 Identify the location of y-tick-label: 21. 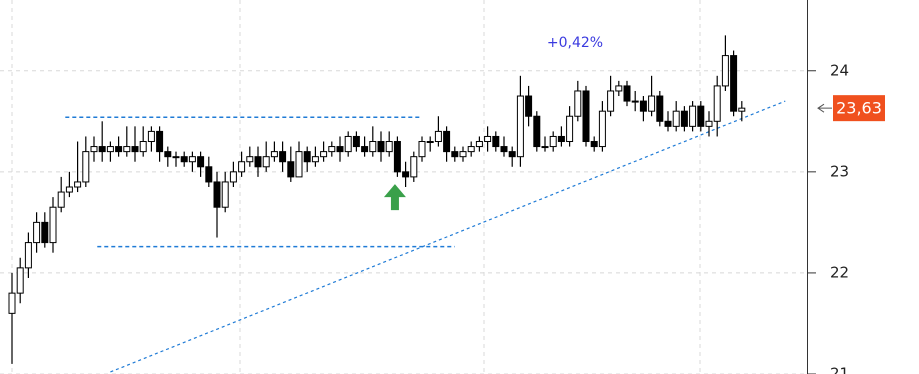
(839, 369).